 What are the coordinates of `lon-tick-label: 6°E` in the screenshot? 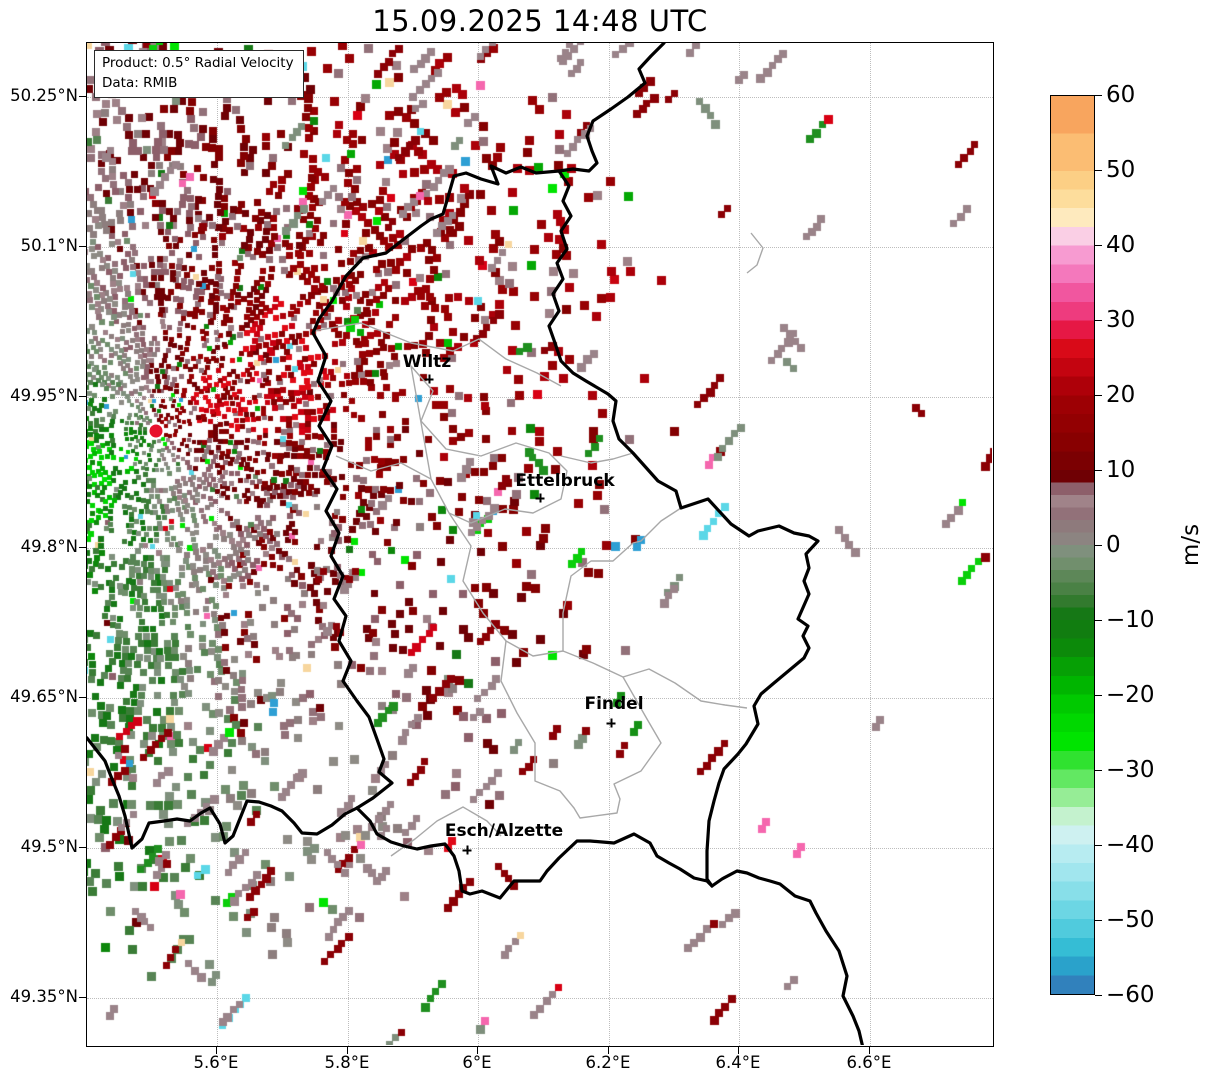 It's located at (477, 1062).